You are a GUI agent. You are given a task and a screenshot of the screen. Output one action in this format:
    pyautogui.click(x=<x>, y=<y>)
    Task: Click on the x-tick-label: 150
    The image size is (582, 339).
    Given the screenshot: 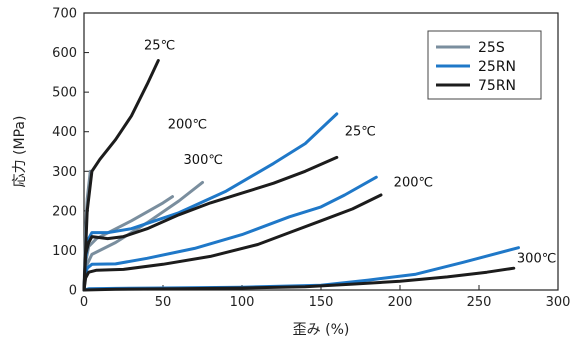 What is the action you would take?
    pyautogui.click(x=321, y=302)
    